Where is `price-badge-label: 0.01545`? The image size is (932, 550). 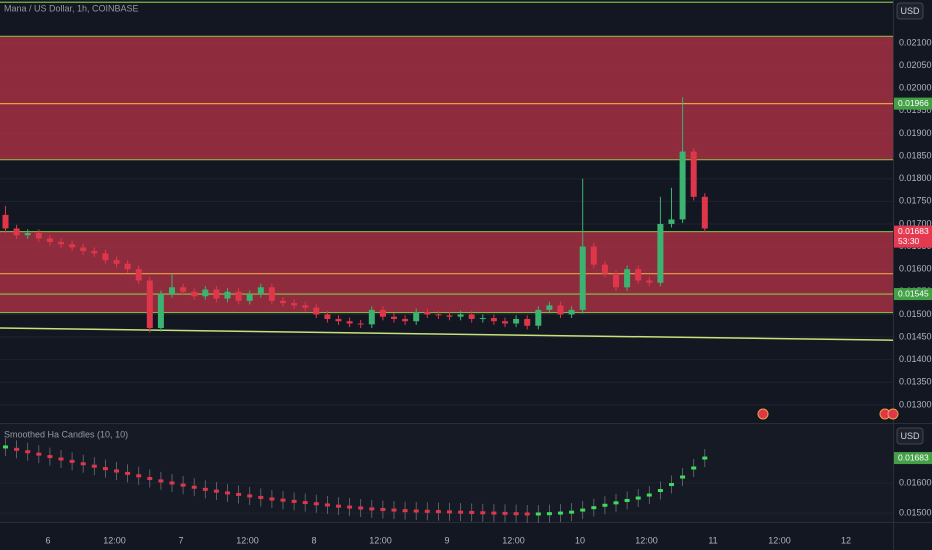 price-badge-label: 0.01545 is located at coordinates (913, 293).